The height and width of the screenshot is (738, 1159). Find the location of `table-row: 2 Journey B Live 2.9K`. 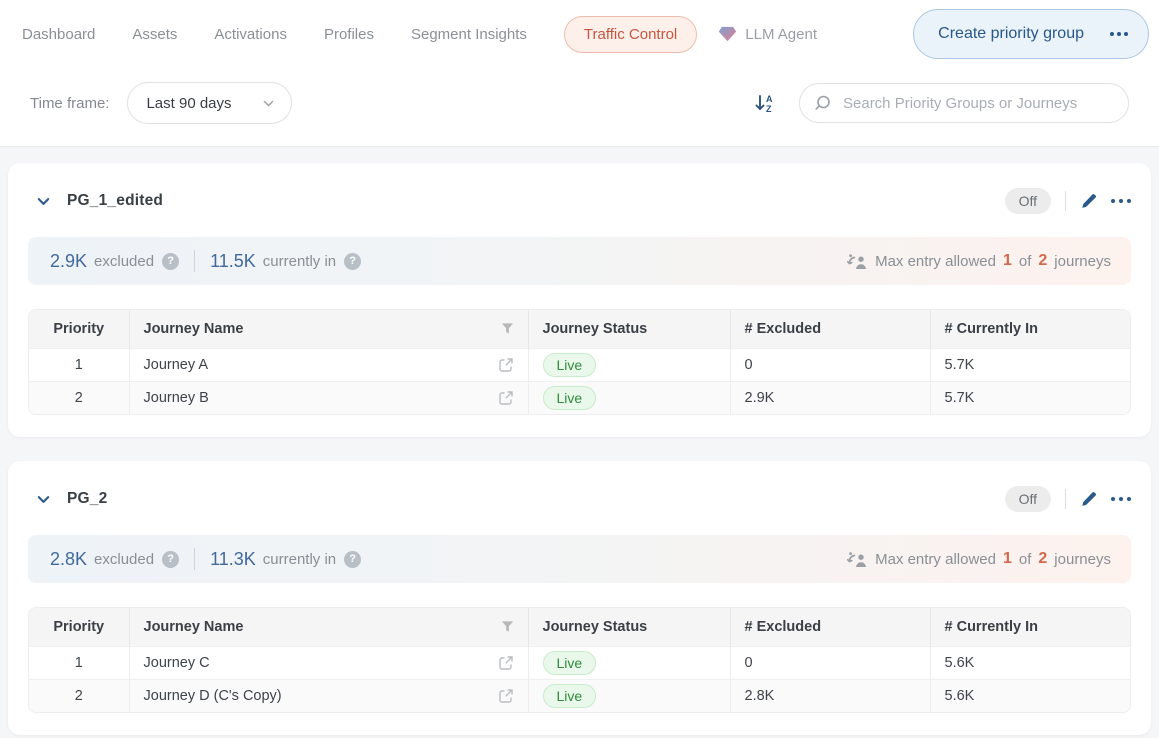

table-row: 2 Journey B Live 2.9K is located at coordinates (579, 397).